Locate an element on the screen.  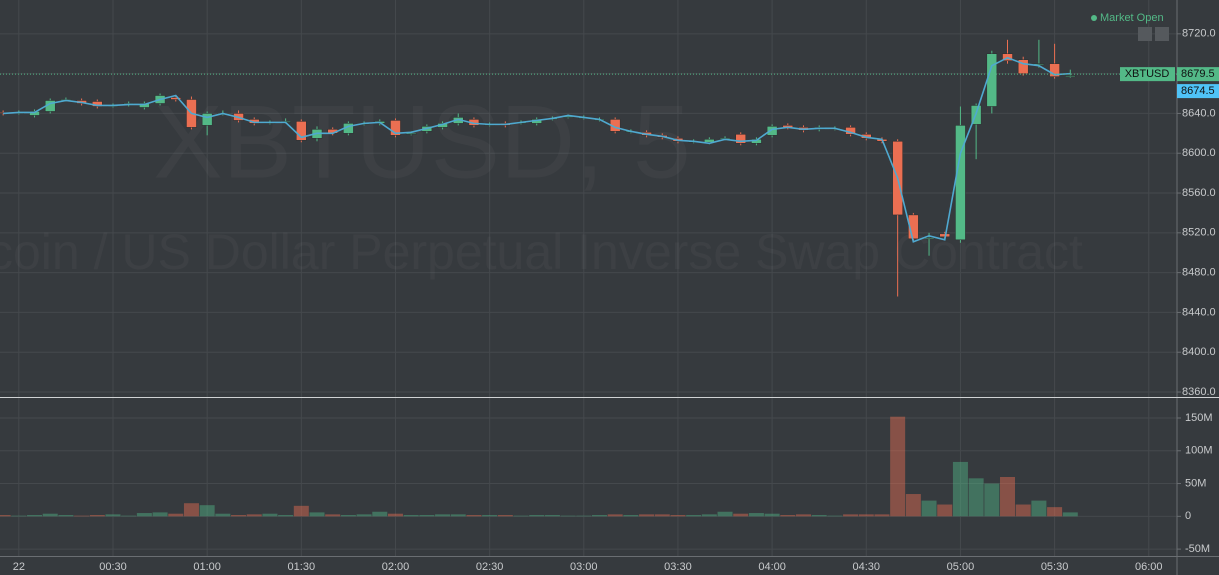
y-tick-label: 8720.0 is located at coordinates (1199, 34).